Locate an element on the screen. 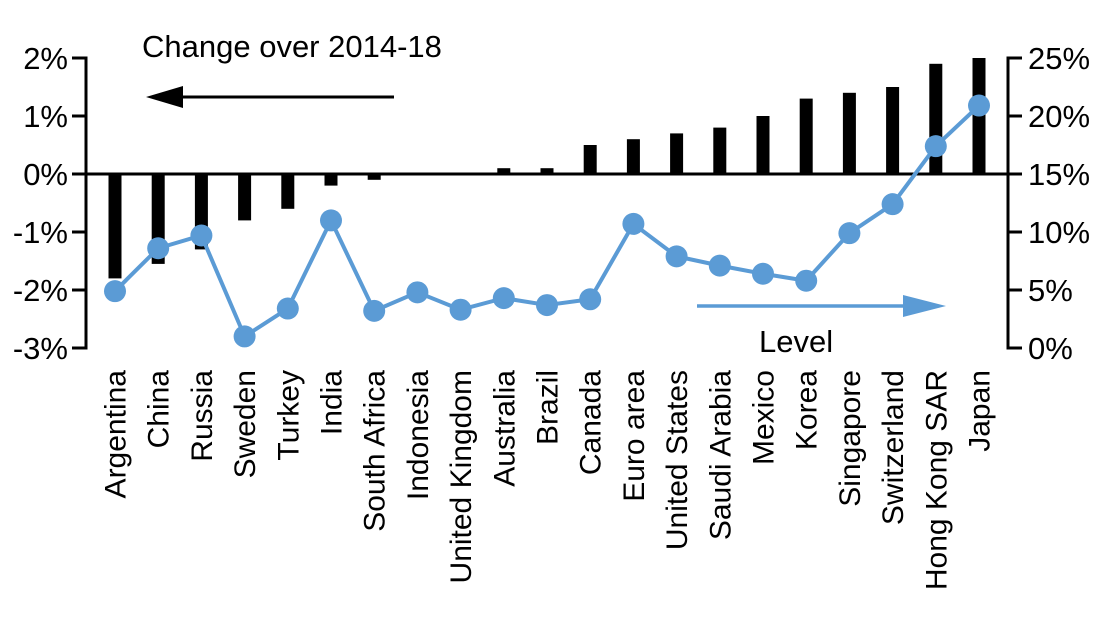  category-label: Korea is located at coordinates (807, 410).